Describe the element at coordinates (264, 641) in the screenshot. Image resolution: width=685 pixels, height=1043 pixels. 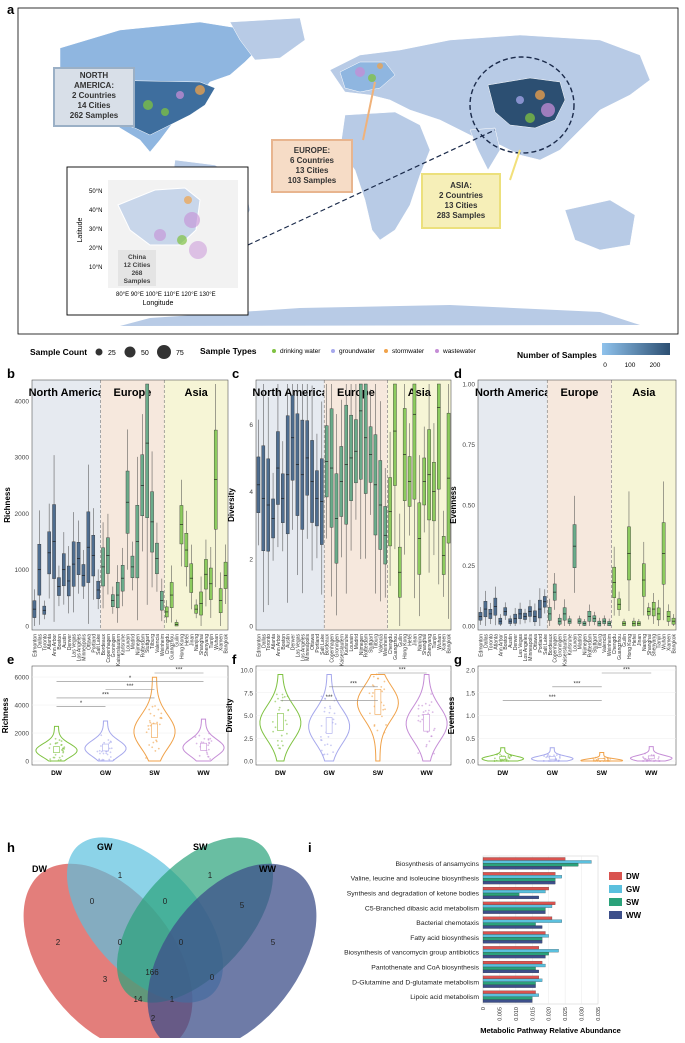
I see `x-tick-label: Dallas` at that location.